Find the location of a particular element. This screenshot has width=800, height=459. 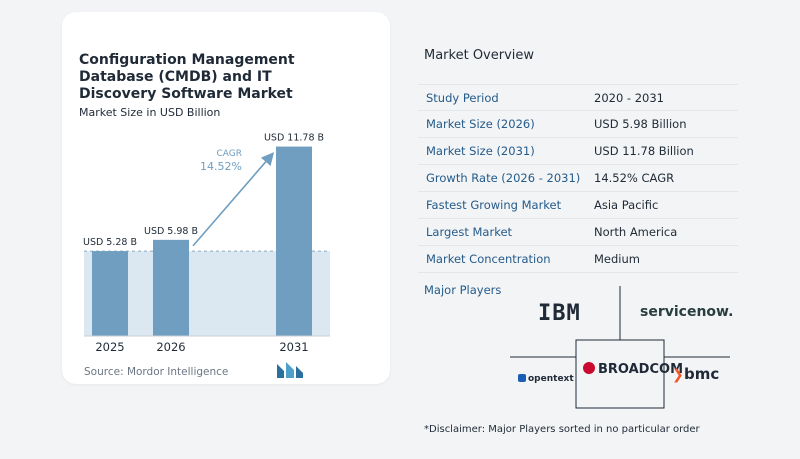

player-logo-bmc: ❯bmc is located at coordinates (695, 374).